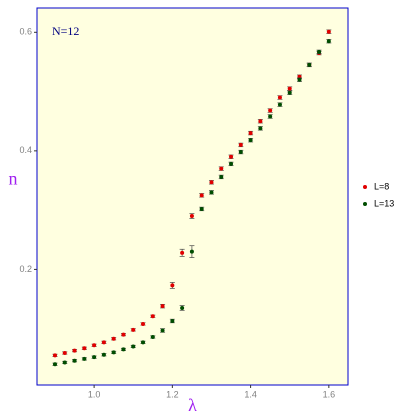 The height and width of the screenshot is (415, 415). What do you see at coordinates (94, 394) in the screenshot?
I see `x-tick-label: 1.0` at bounding box center [94, 394].